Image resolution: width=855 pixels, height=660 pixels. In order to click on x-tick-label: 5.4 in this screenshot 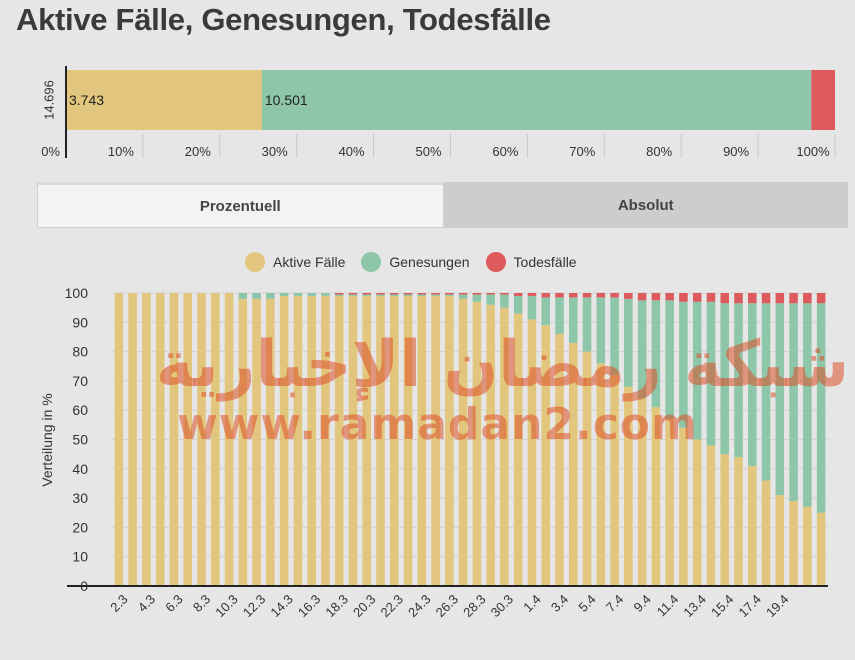, I will do `click(586, 603)`.